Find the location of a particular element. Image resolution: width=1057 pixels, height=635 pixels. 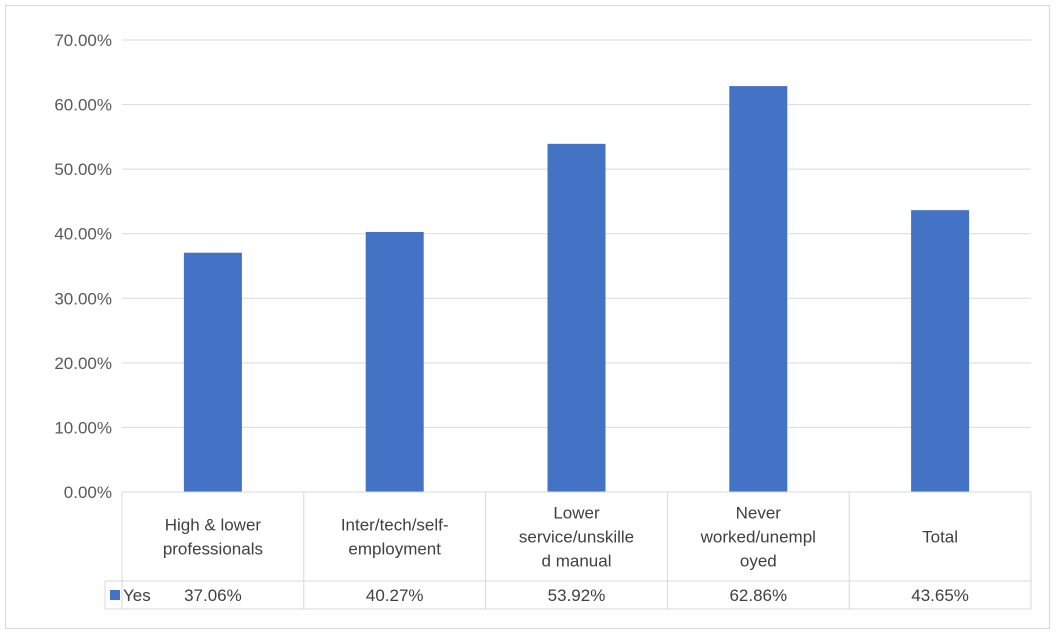

y-tick-label: 40.00% is located at coordinates (83, 234).